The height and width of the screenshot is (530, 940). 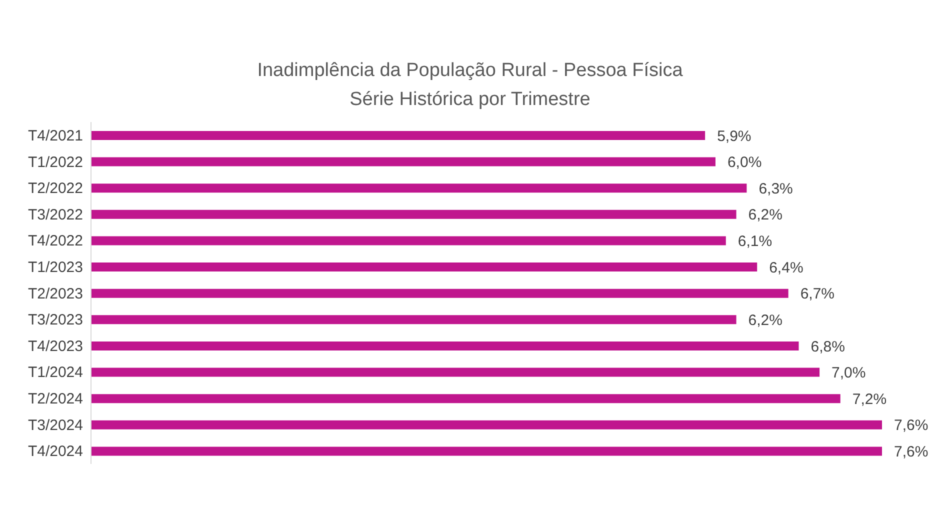 I want to click on data-label: 7,0%, so click(x=849, y=373).